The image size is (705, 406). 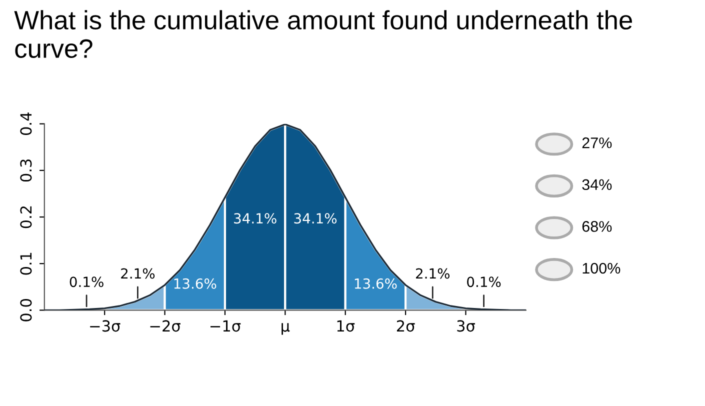 What do you see at coordinates (601, 268) in the screenshot?
I see `text: 100%` at bounding box center [601, 268].